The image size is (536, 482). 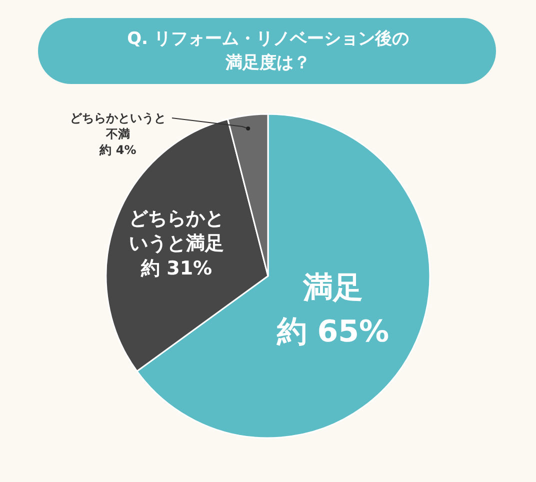 I want to click on title: Q. リフォーム・リノベーション後の満足度は？, so click(x=267, y=51).